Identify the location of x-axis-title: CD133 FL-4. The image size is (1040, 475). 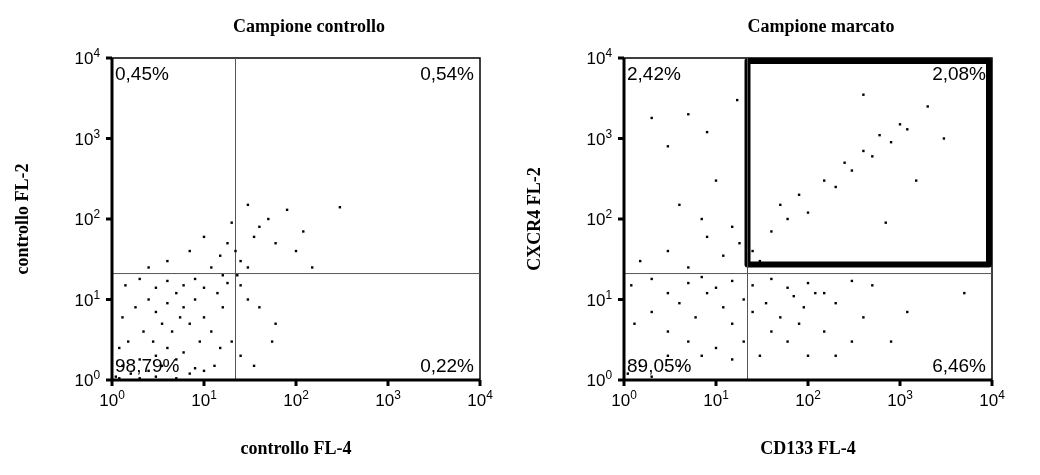
(808, 448).